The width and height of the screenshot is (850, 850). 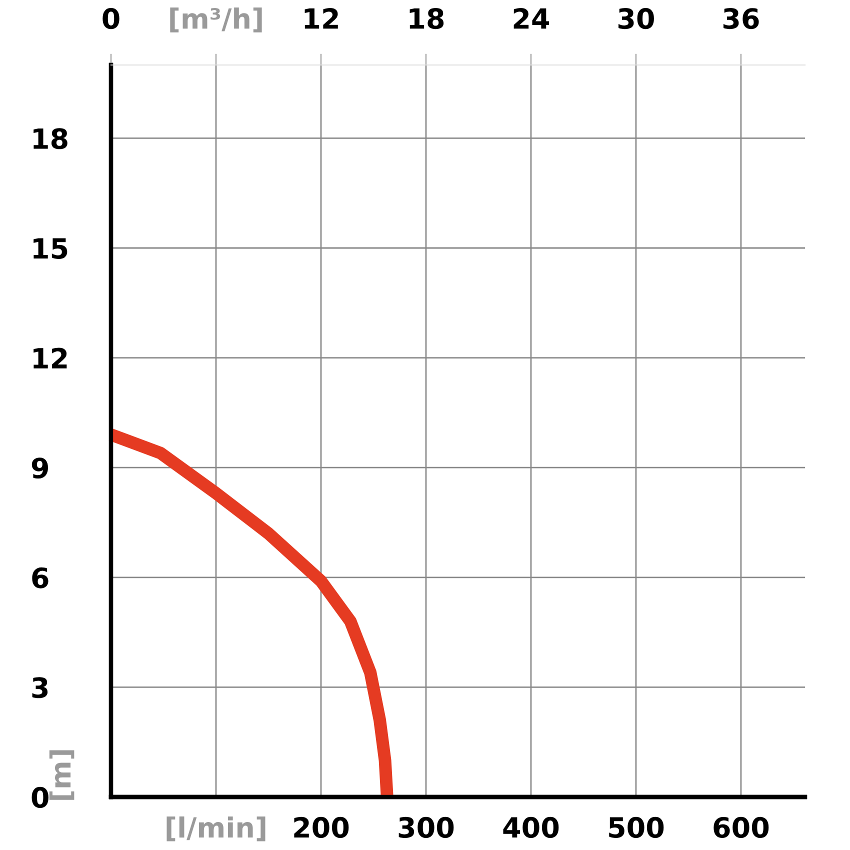 What do you see at coordinates (40, 577) in the screenshot?
I see `y-tick-label: 6` at bounding box center [40, 577].